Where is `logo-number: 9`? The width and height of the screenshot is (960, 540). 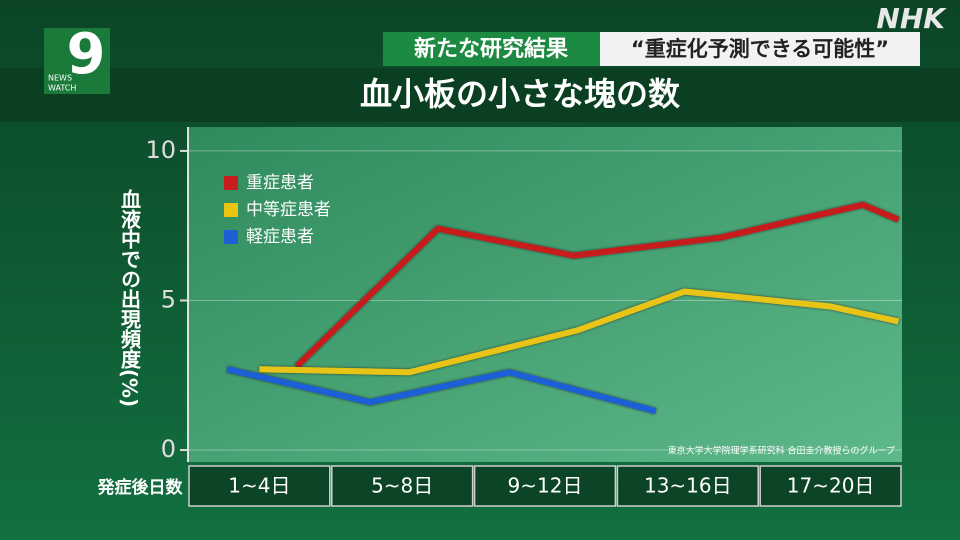 logo-number: 9 is located at coordinates (86, 54).